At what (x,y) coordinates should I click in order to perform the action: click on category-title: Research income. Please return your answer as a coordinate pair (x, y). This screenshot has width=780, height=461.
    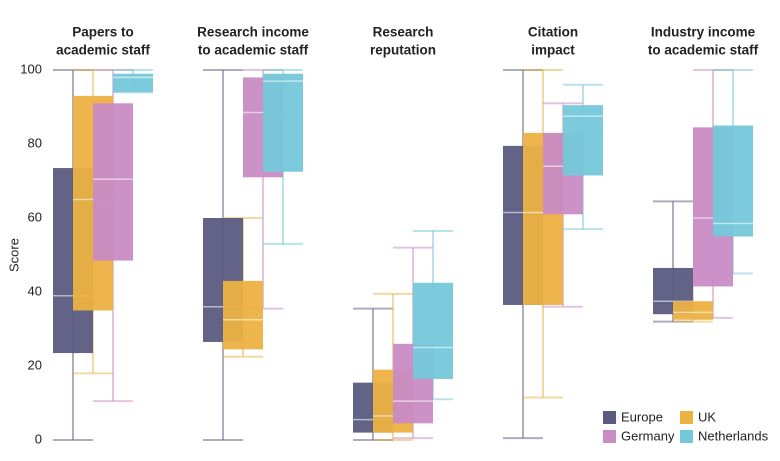
    Looking at the image, I should click on (253, 32).